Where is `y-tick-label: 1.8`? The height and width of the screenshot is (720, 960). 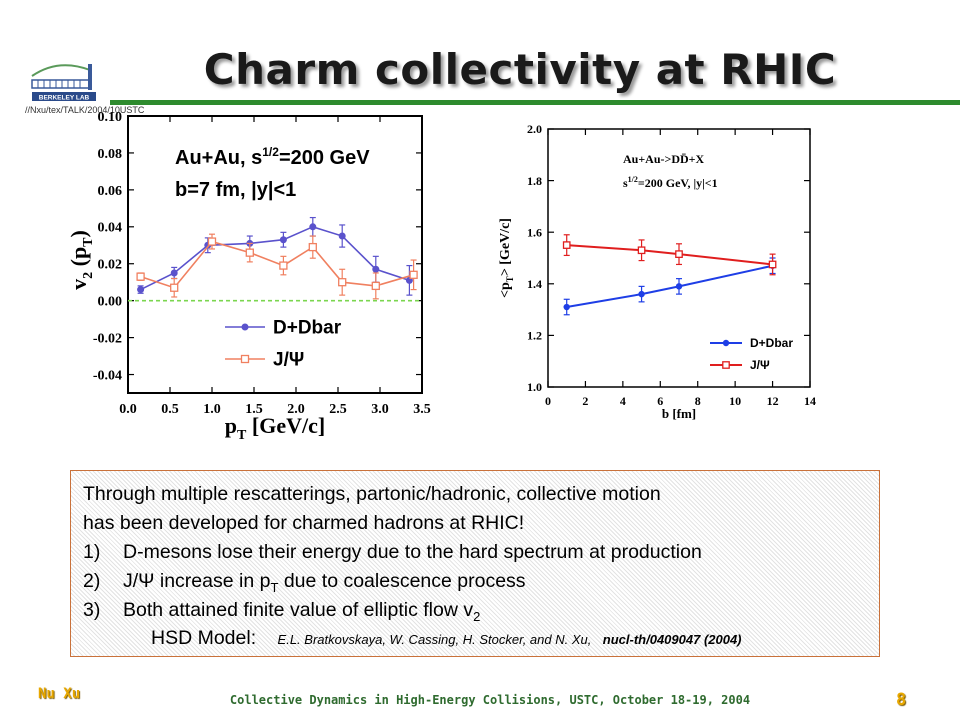
y-tick-label: 1.8 is located at coordinates (534, 181).